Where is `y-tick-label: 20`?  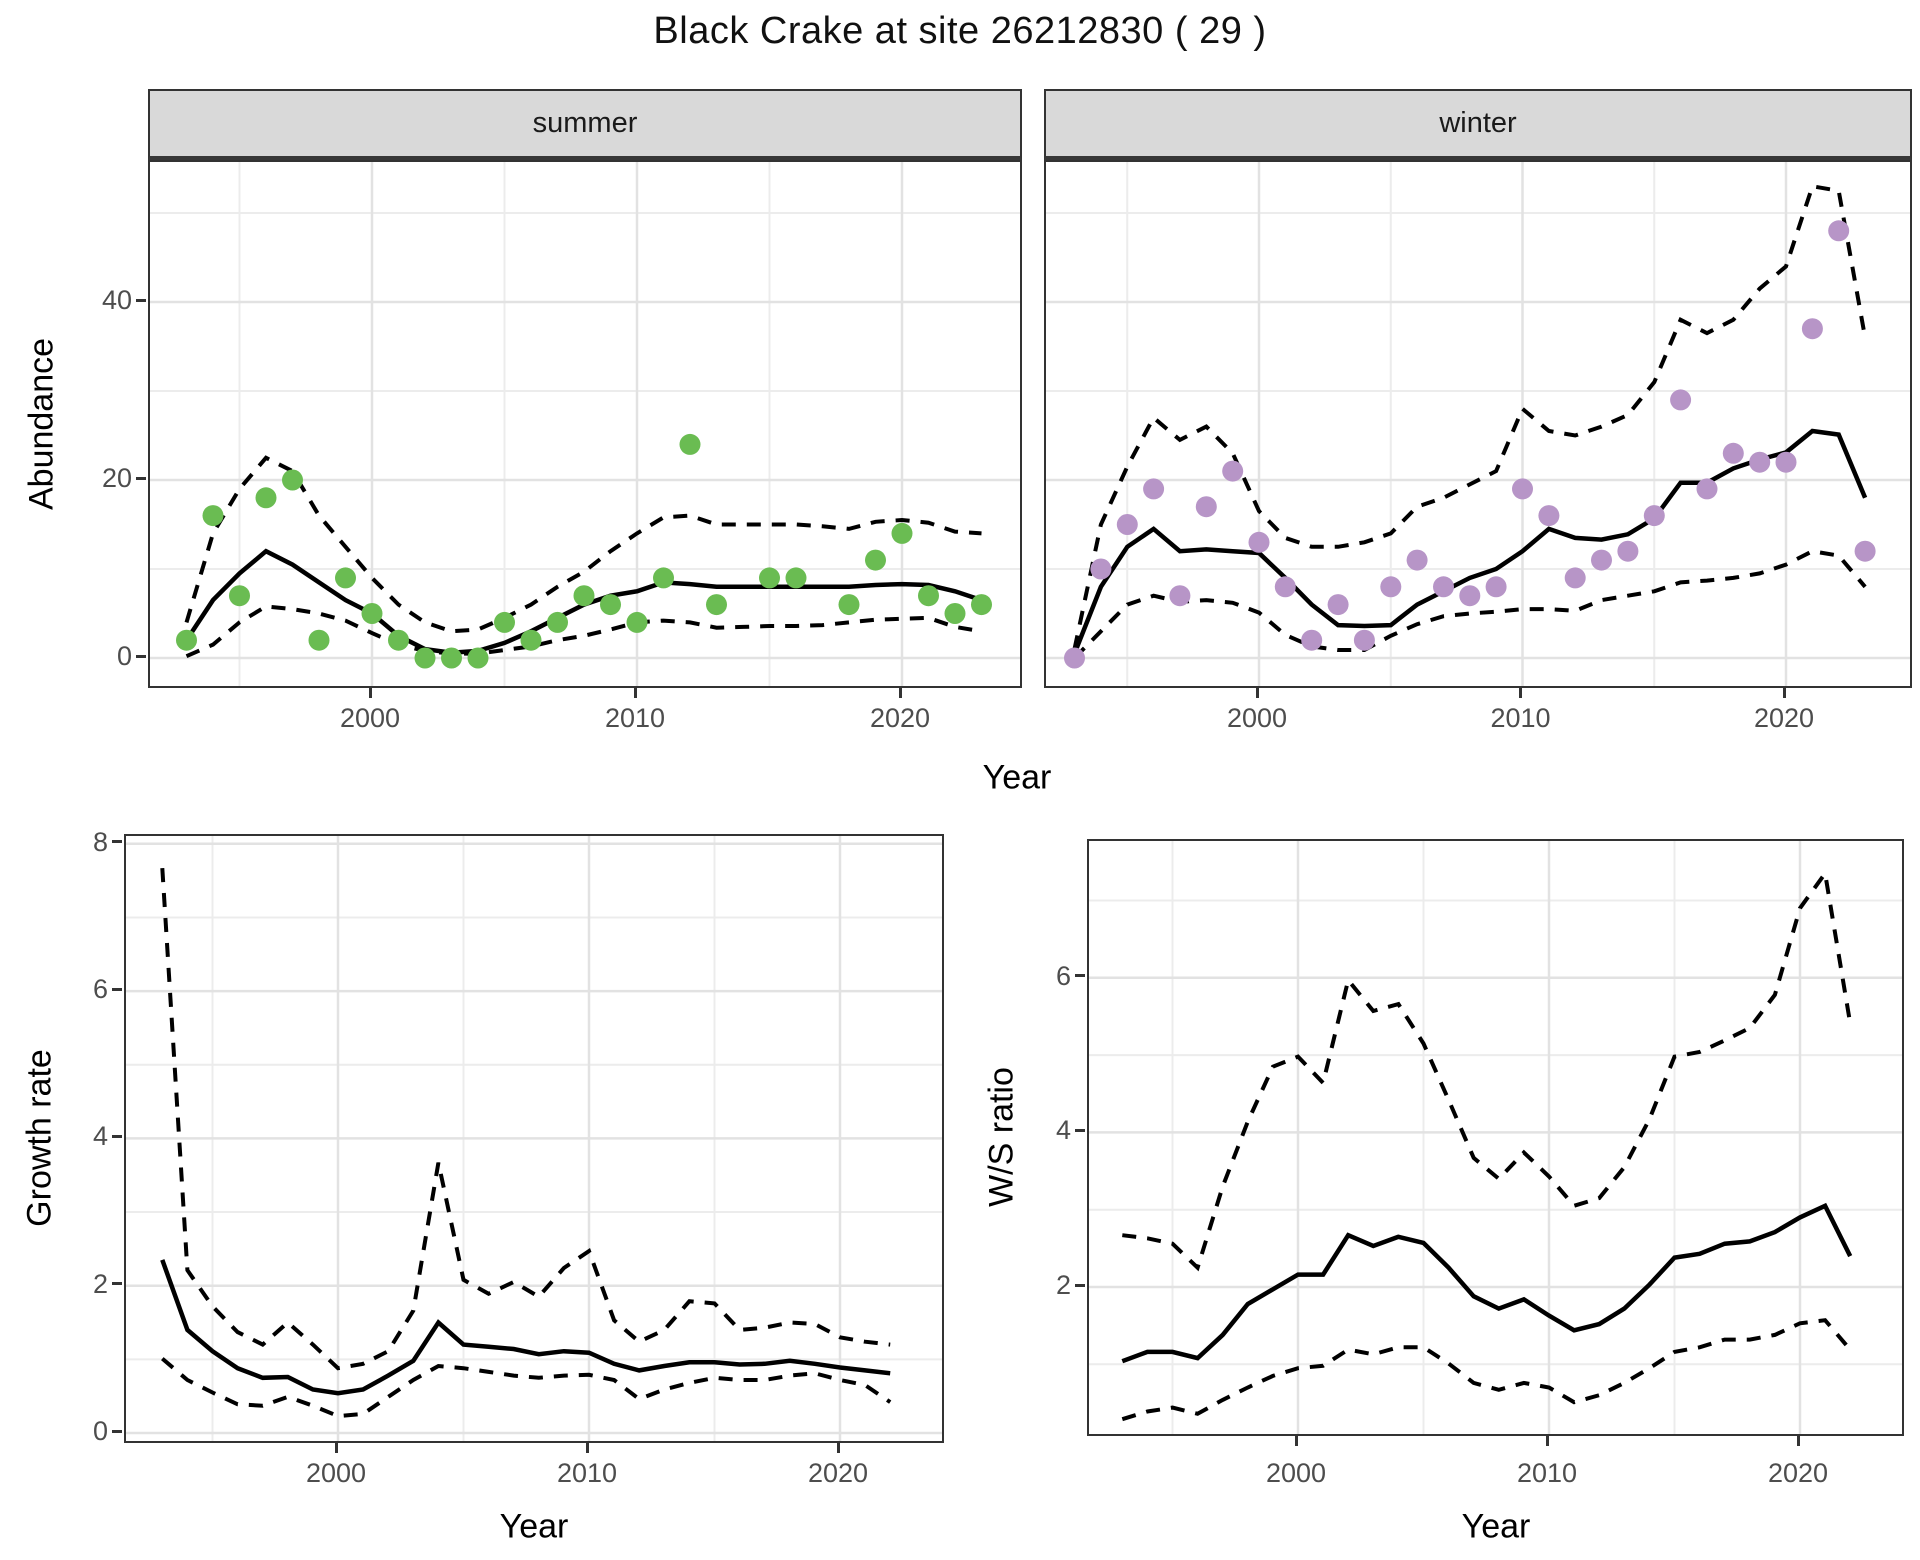 y-tick-label: 20 is located at coordinates (116, 478).